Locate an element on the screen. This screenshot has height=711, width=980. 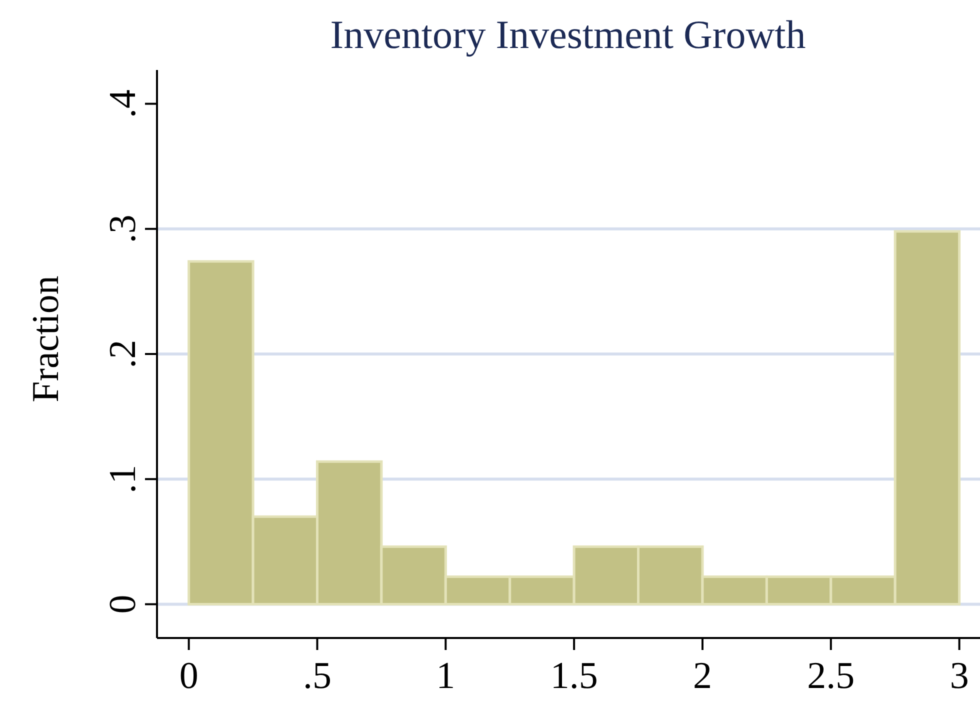
y-tick-label: 0 is located at coordinates (123, 604).